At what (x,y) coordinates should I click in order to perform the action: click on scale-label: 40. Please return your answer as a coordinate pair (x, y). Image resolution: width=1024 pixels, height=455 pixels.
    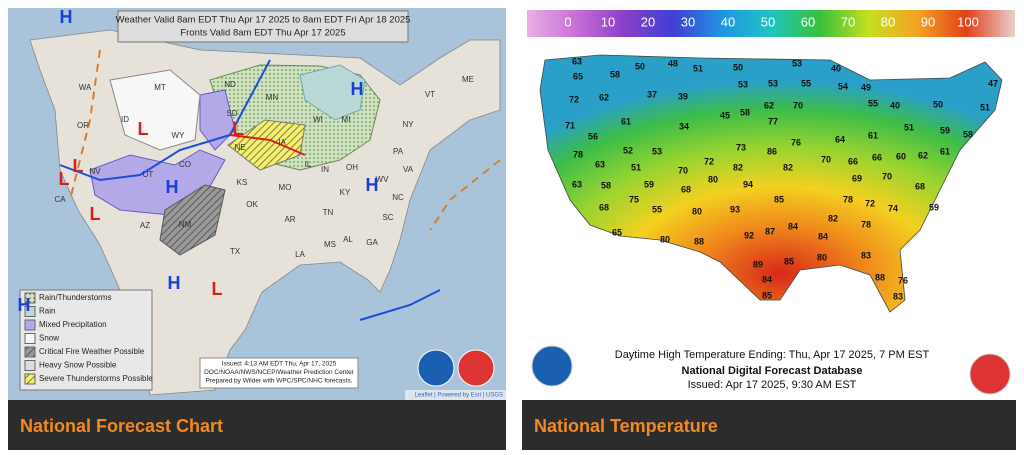
    Looking at the image, I should click on (728, 21).